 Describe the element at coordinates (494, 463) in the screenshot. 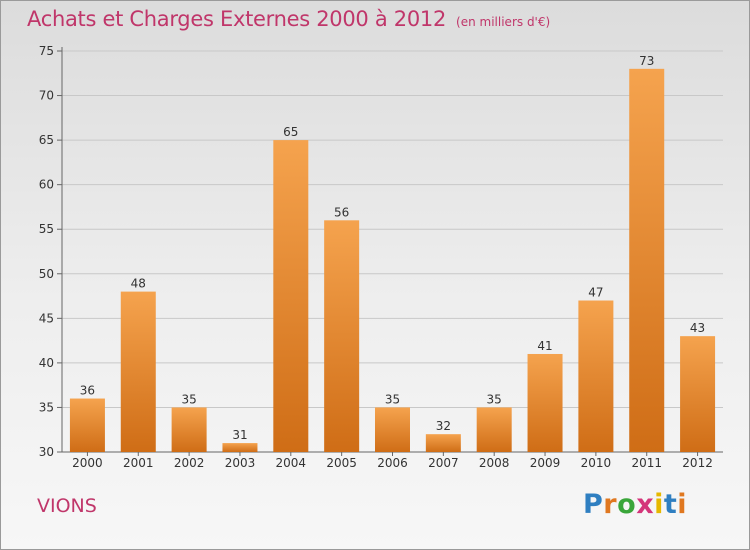

I see `x-tick-label-2008: 2008` at that location.